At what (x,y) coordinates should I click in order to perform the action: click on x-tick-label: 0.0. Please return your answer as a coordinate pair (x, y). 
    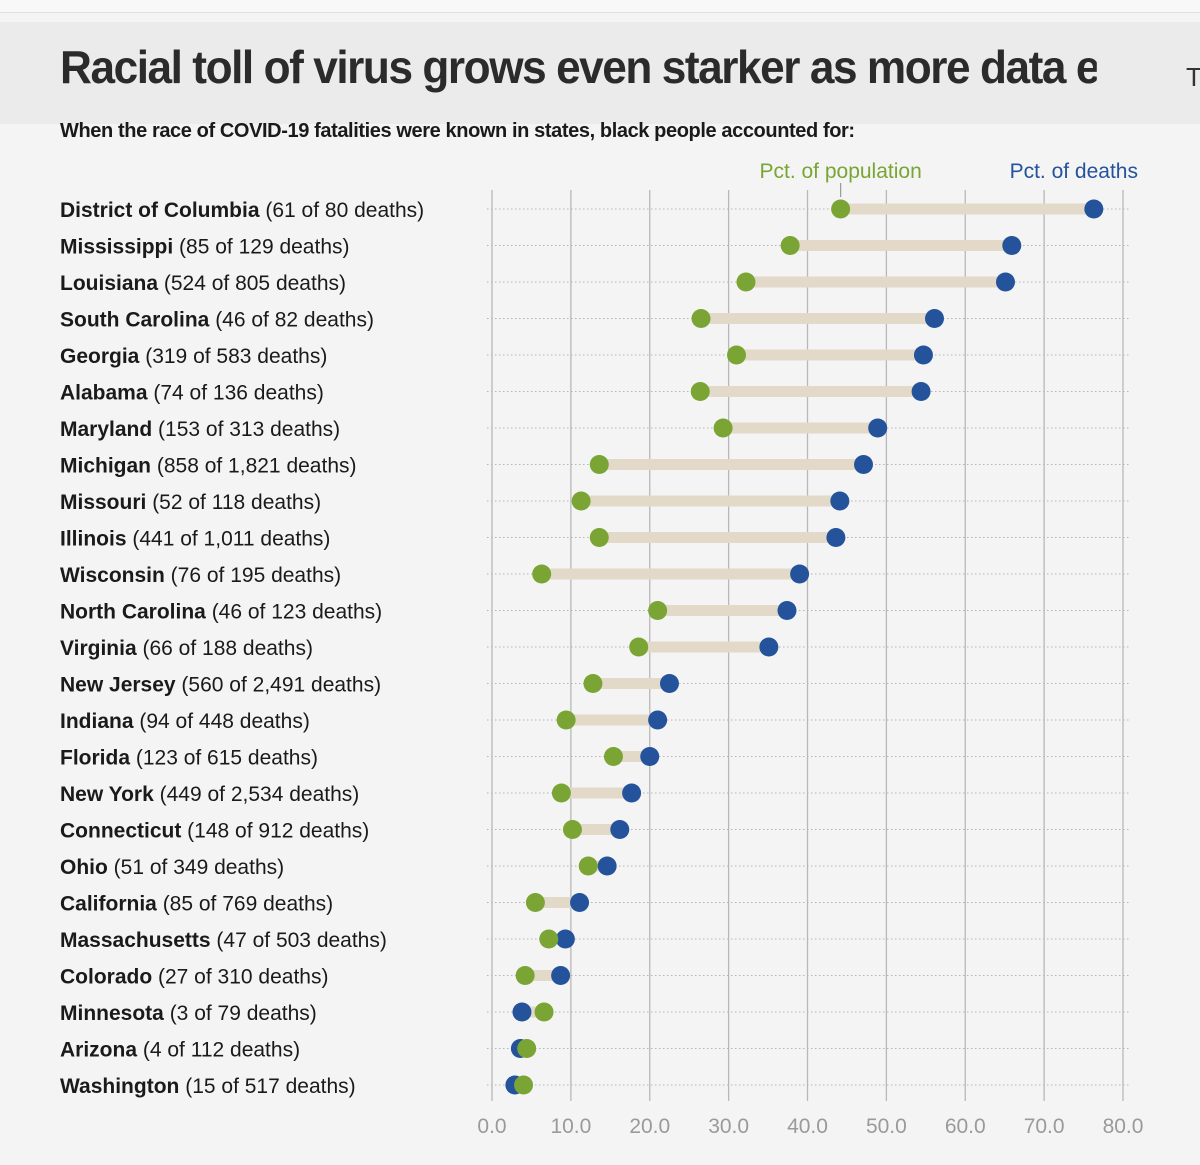
    Looking at the image, I should click on (491, 1126).